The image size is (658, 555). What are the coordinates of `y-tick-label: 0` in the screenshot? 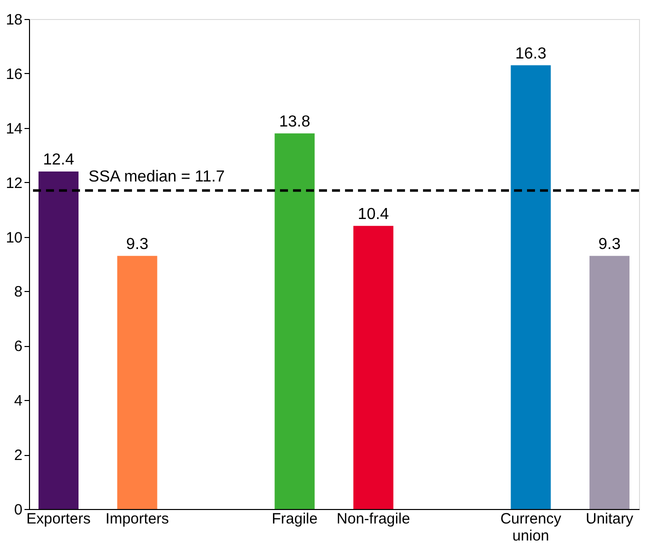 It's located at (18, 510).